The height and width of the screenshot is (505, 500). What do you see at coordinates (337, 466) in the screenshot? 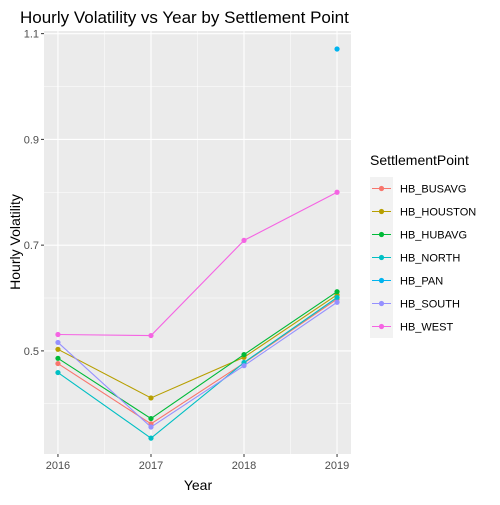
I see `x-tick-label: 2019` at bounding box center [337, 466].